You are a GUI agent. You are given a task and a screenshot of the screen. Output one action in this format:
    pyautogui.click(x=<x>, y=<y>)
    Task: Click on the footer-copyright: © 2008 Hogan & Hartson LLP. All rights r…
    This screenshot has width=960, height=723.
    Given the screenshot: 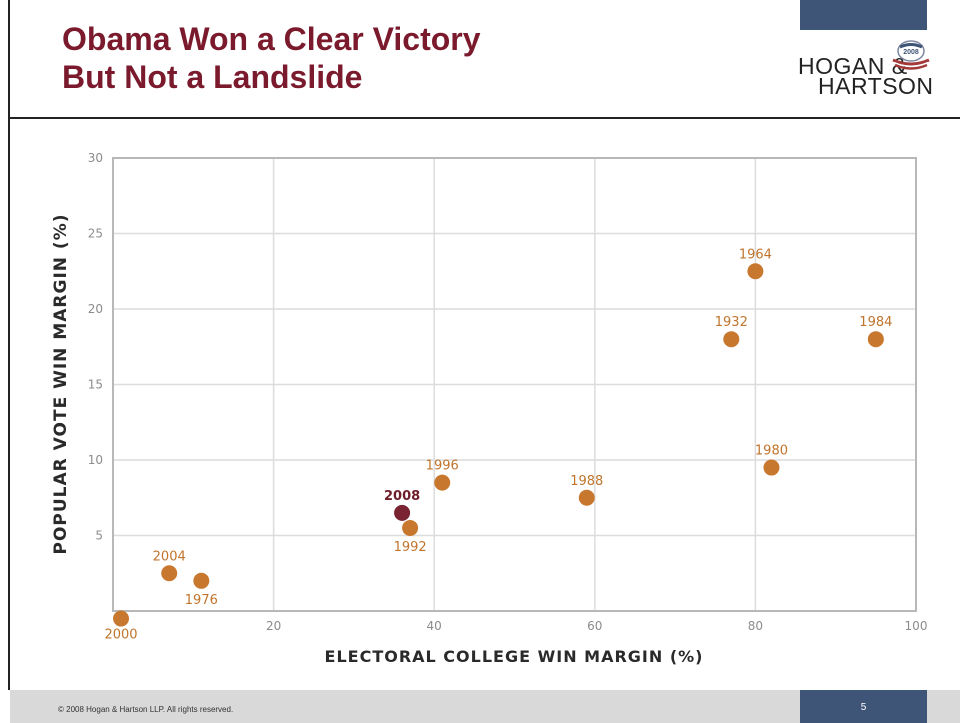 What is the action you would take?
    pyautogui.click(x=146, y=709)
    